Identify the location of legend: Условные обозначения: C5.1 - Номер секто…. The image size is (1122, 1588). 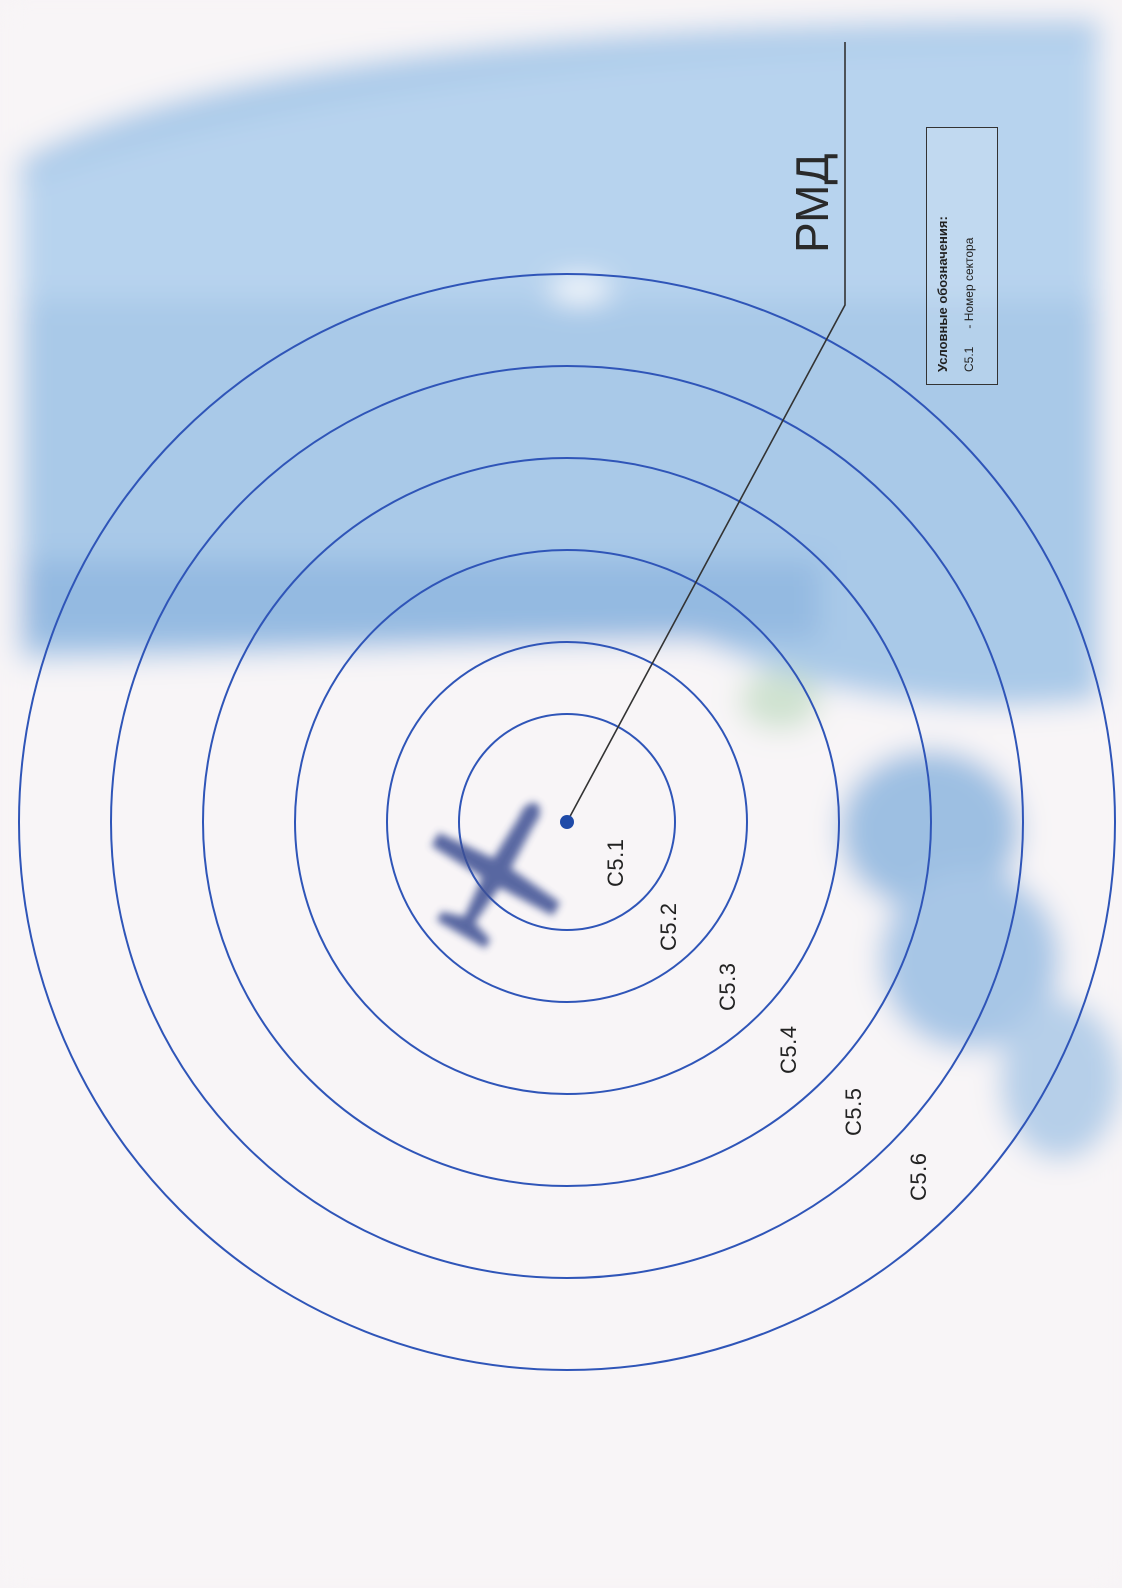
(962, 256).